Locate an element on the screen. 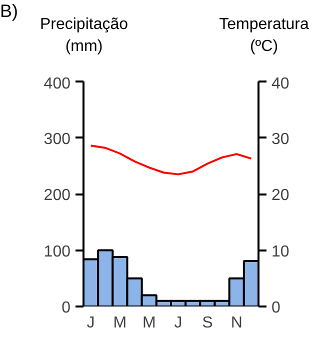 This screenshot has width=321, height=337. x-tick-label: N is located at coordinates (236, 323).